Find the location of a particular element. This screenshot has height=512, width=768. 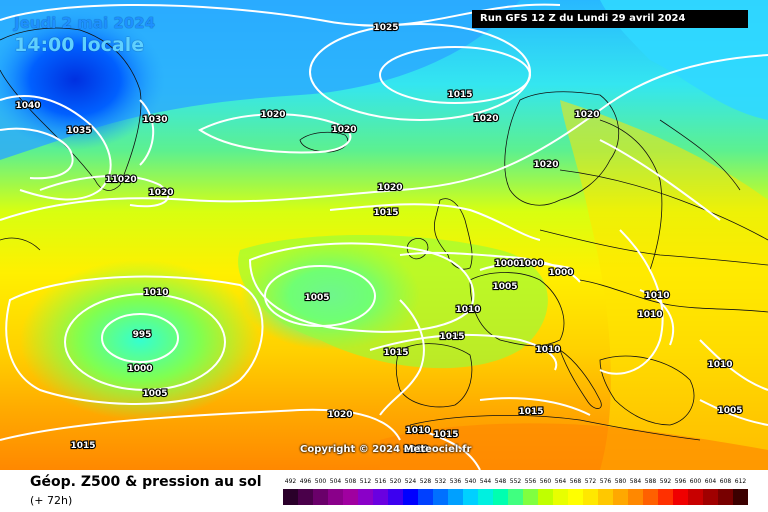

z500-atlantic-low is located at coordinates (140, 340).